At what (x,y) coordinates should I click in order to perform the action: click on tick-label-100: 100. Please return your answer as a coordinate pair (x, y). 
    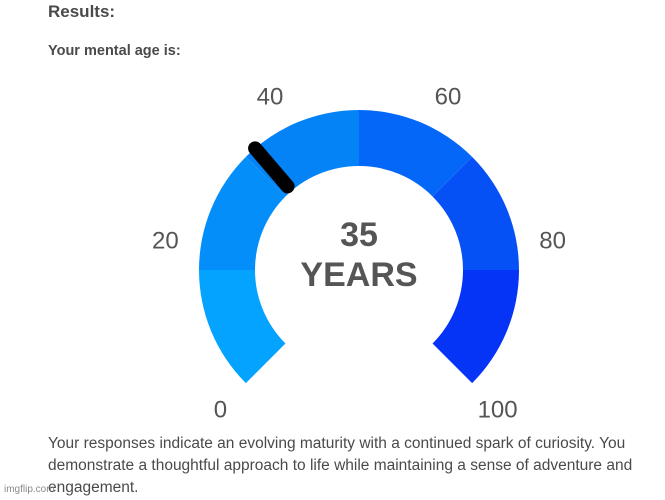
    Looking at the image, I should click on (498, 410).